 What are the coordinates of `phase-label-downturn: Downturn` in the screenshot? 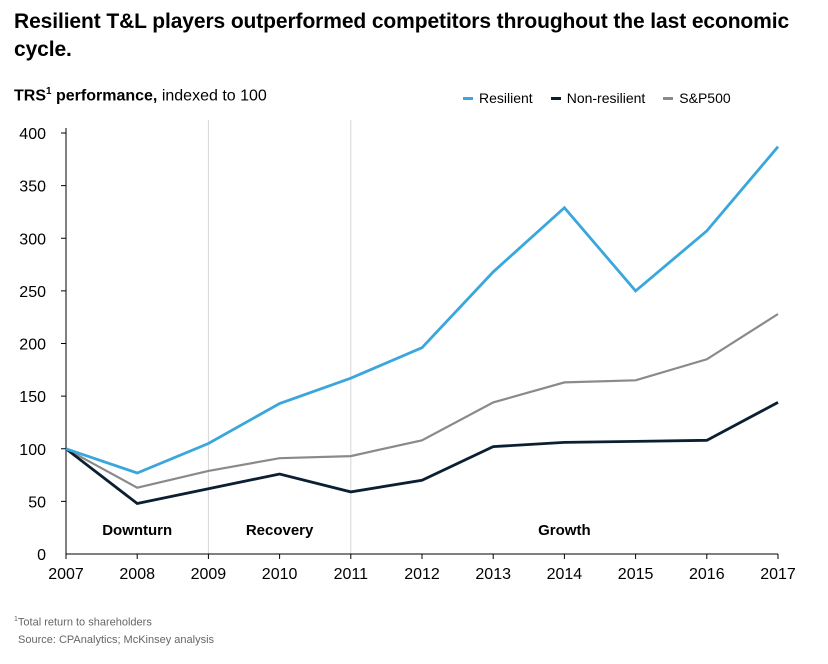 It's located at (137, 530).